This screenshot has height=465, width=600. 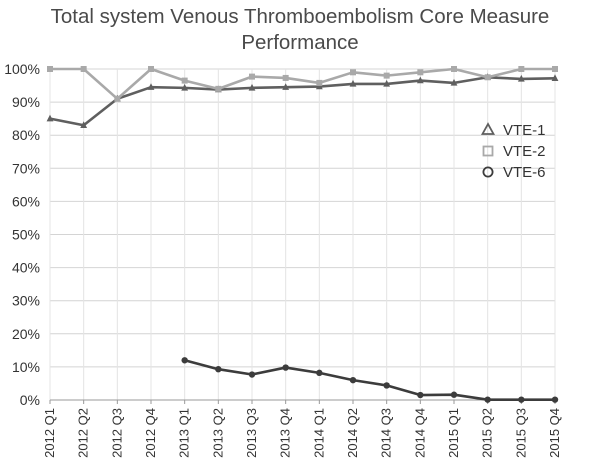 I want to click on legend-label: VTE-2, so click(x=524, y=151).